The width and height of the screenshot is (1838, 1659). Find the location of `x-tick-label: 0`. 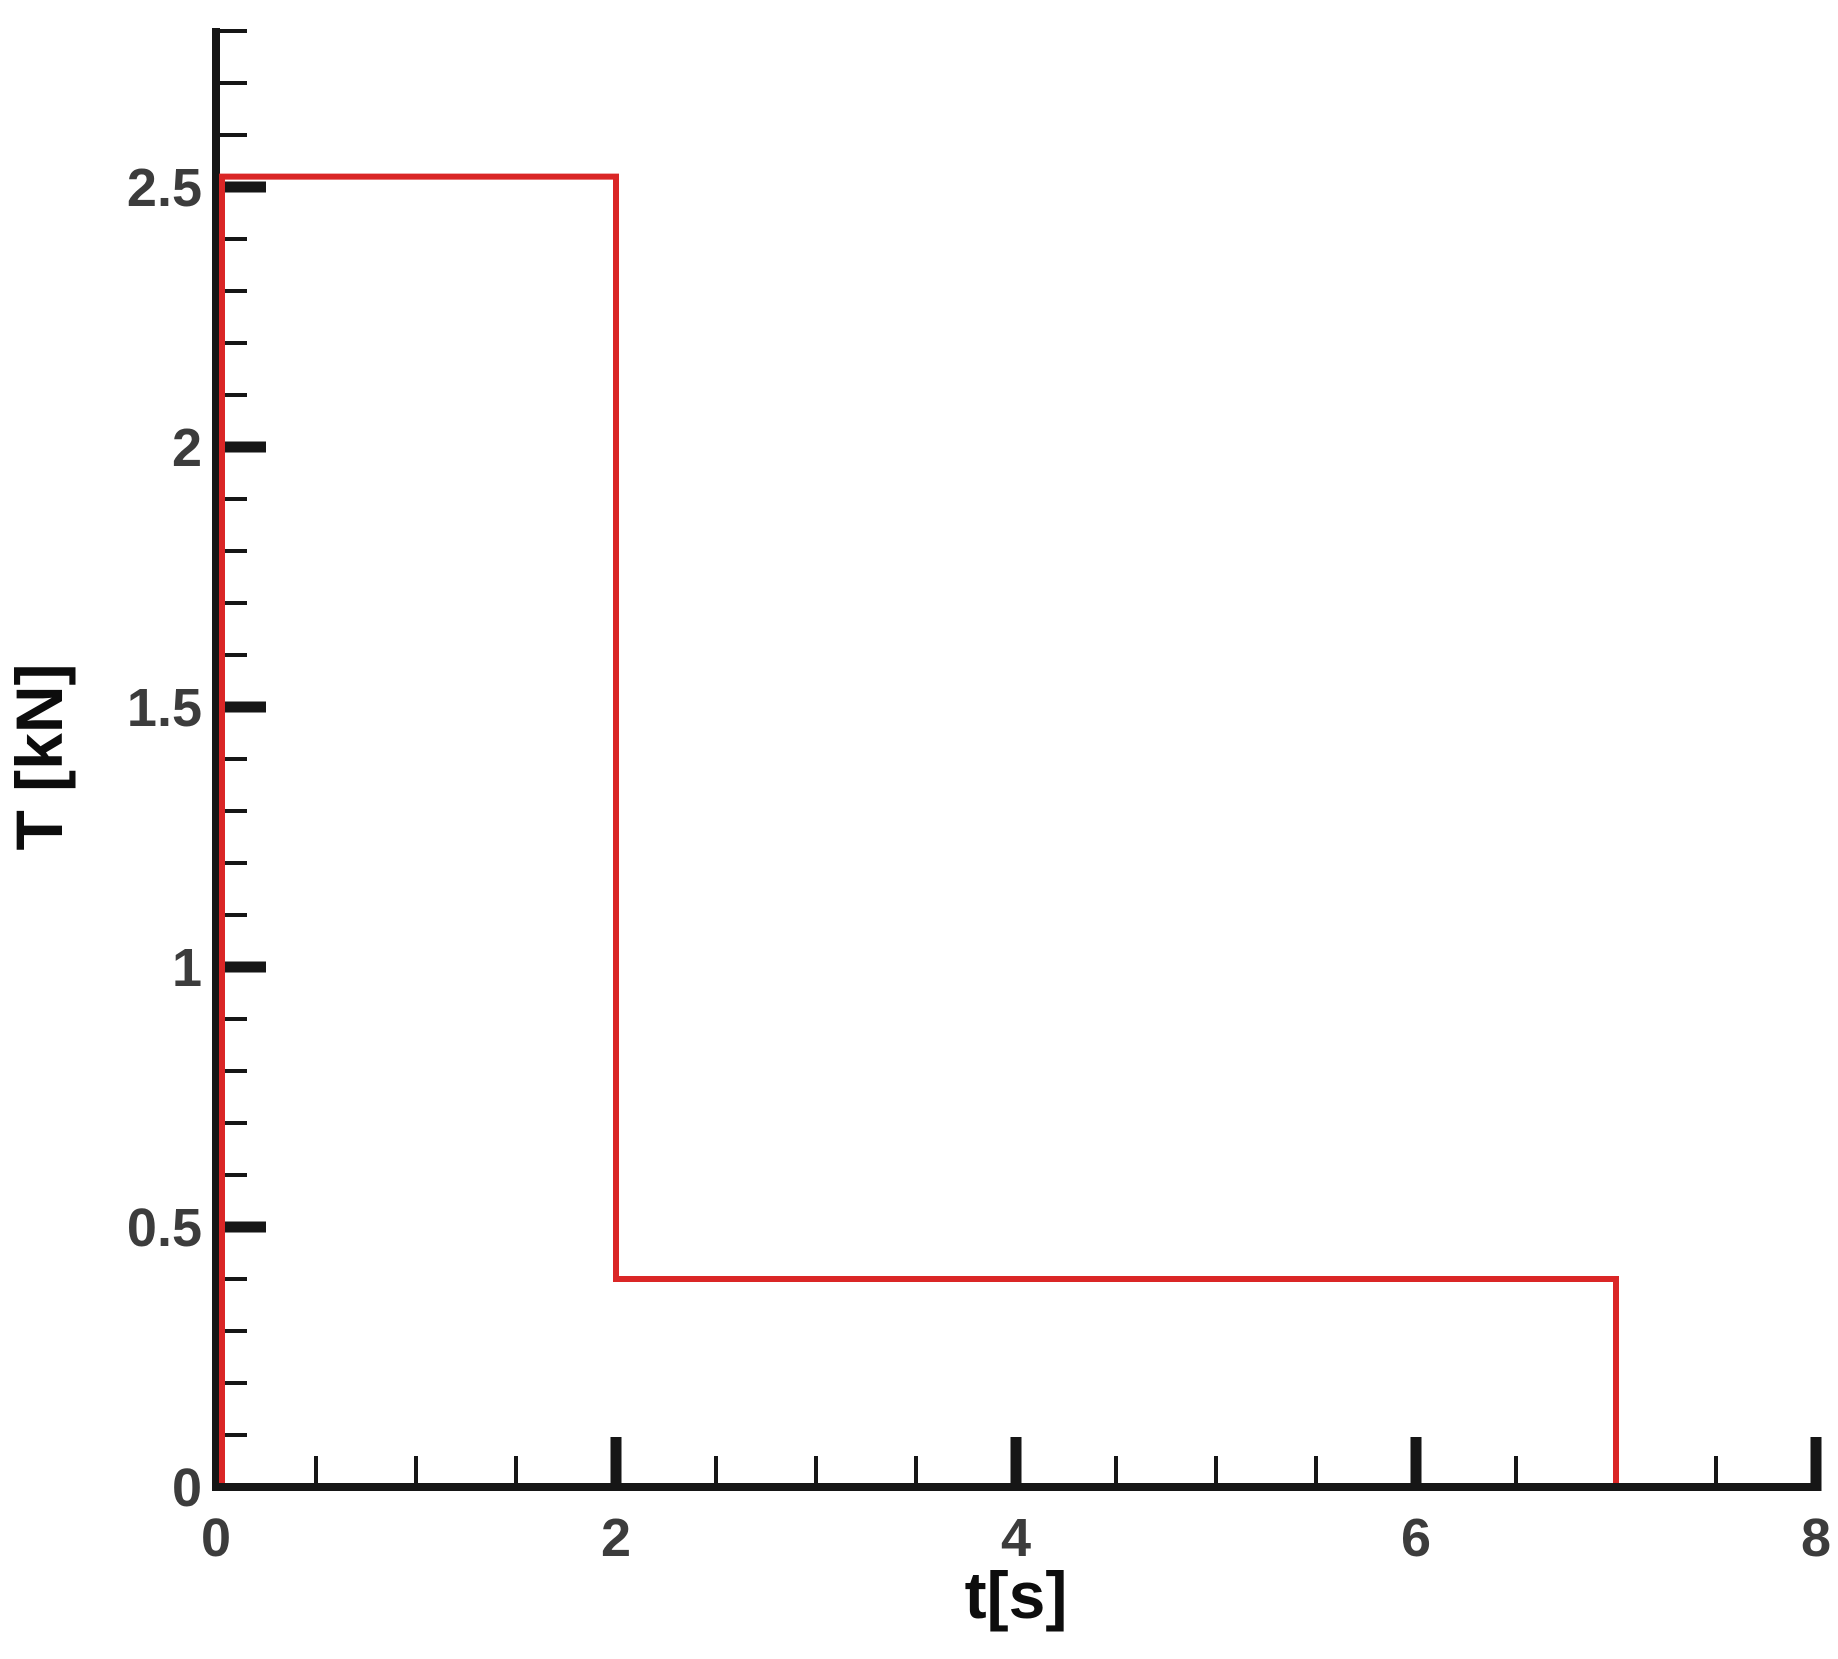

x-tick-label: 0 is located at coordinates (216, 1538).